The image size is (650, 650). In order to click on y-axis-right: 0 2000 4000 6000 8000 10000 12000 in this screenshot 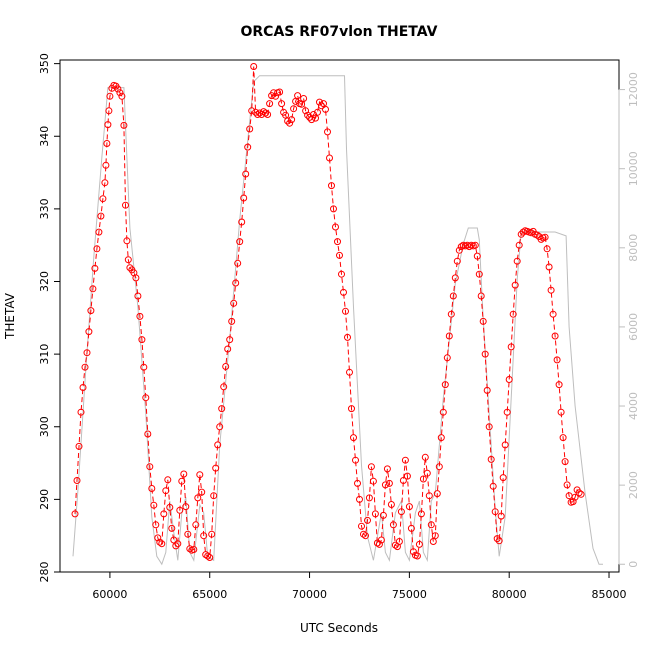, I will do `click(629, 320)`.